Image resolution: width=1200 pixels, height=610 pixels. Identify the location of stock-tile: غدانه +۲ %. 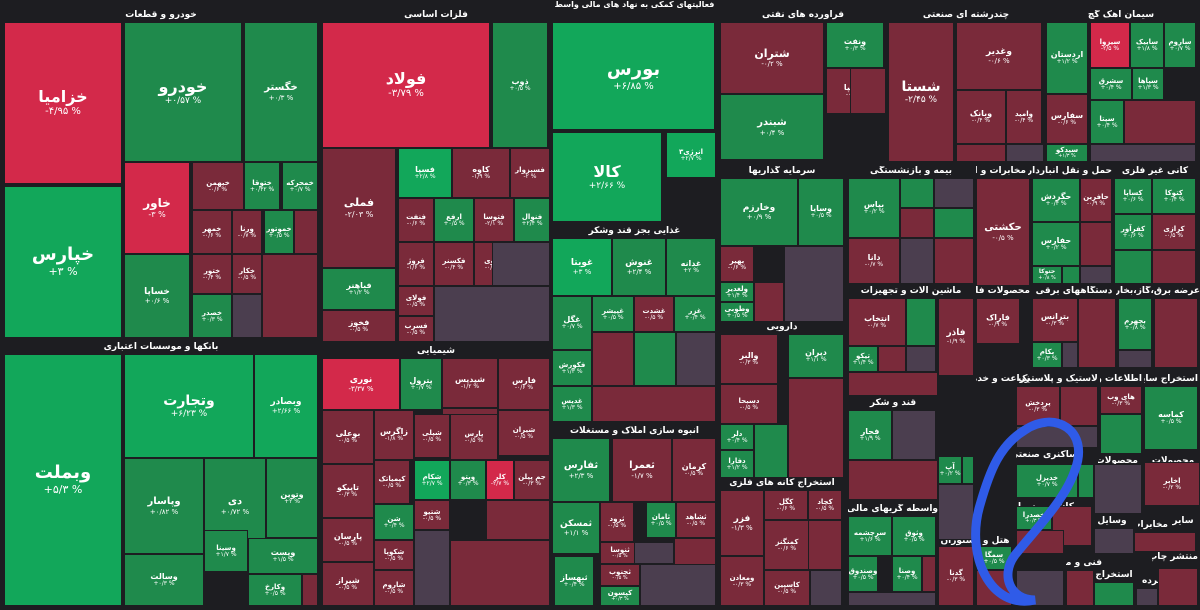
(691, 267).